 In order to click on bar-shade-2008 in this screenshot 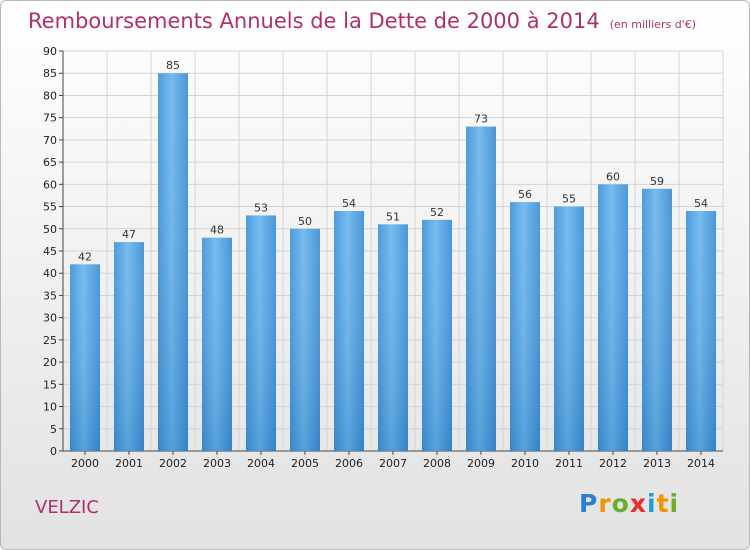, I will do `click(437, 335)`.